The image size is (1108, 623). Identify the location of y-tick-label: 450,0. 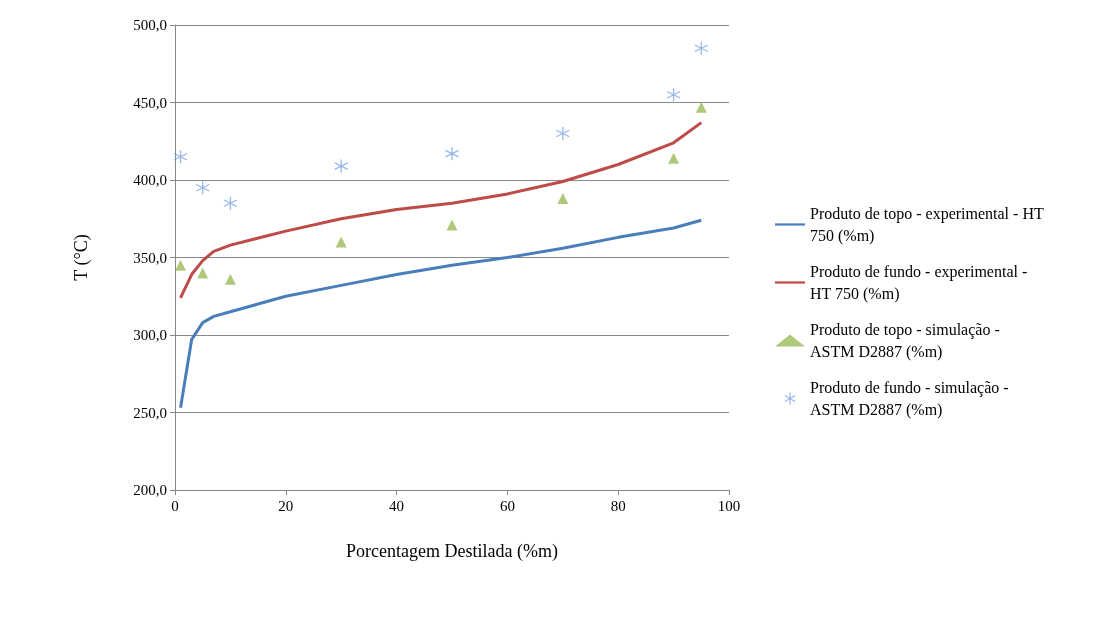
(150, 102).